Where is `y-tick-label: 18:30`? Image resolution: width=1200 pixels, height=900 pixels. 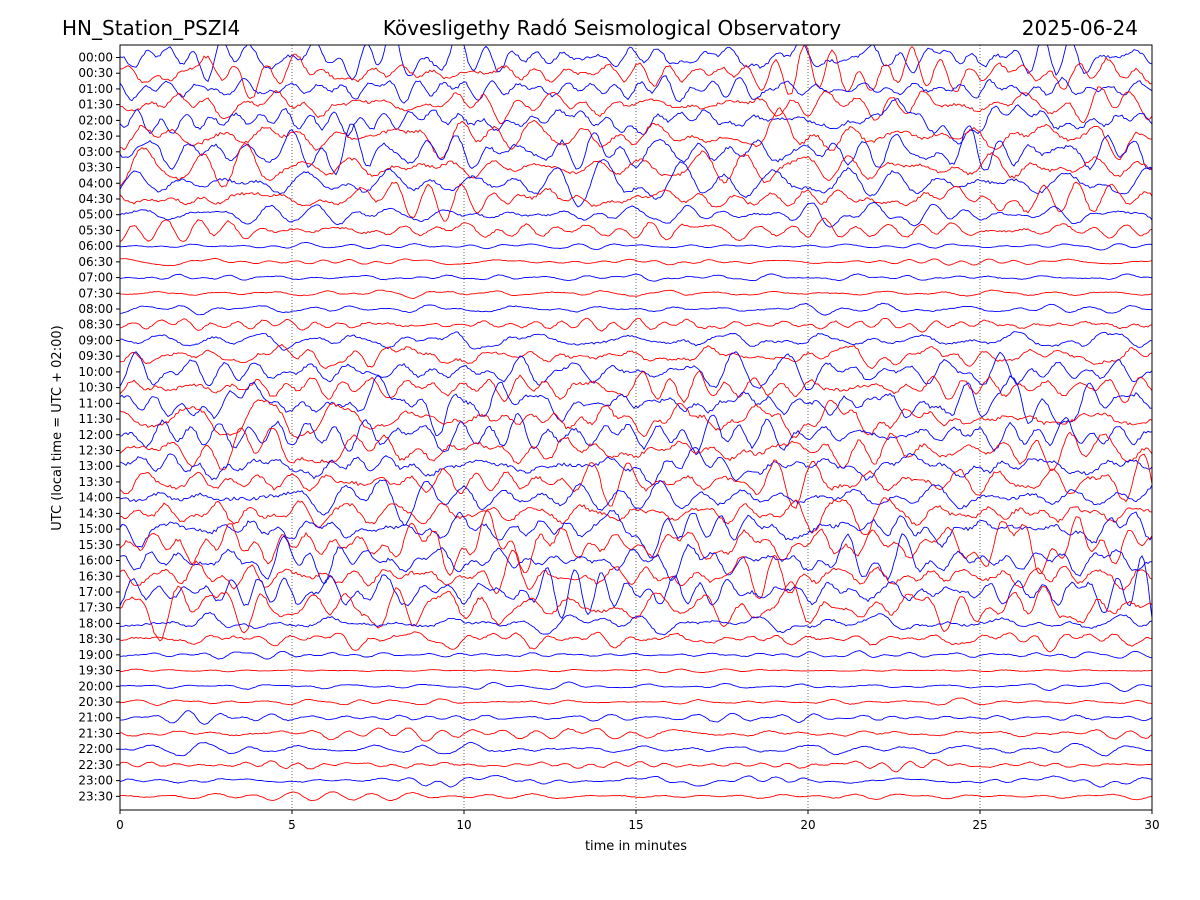
y-tick-label: 18:30 is located at coordinates (95, 639).